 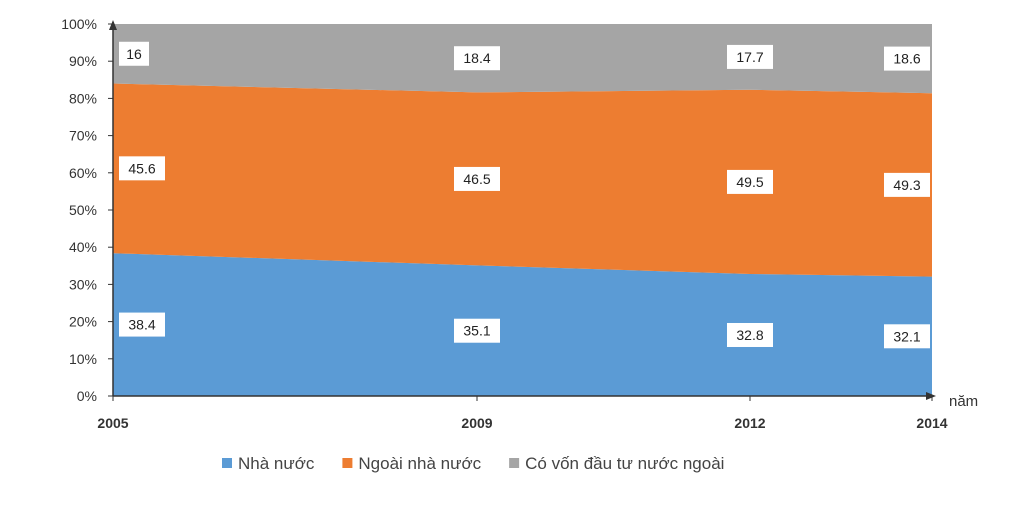 I want to click on data-label-value: 32.1, so click(x=906, y=336).